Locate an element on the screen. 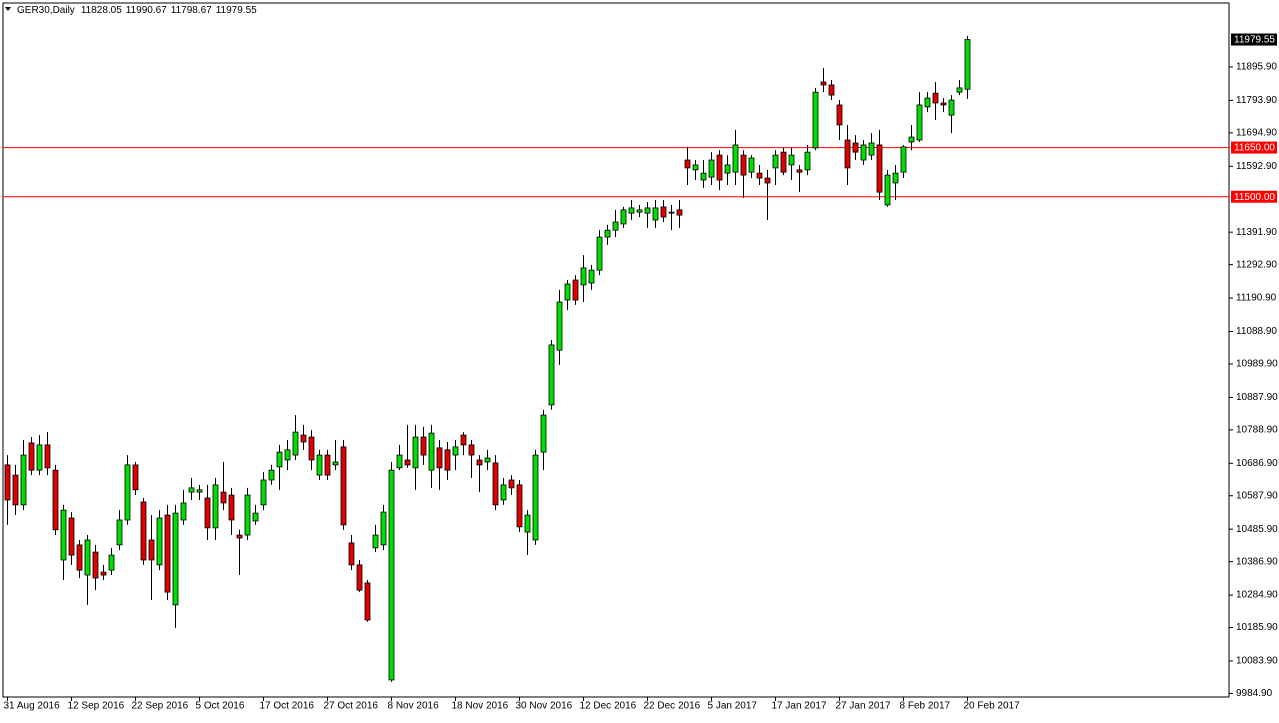 Image resolution: width=1279 pixels, height=723 pixels. y-tick-label: 10788.90 is located at coordinates (1257, 429).